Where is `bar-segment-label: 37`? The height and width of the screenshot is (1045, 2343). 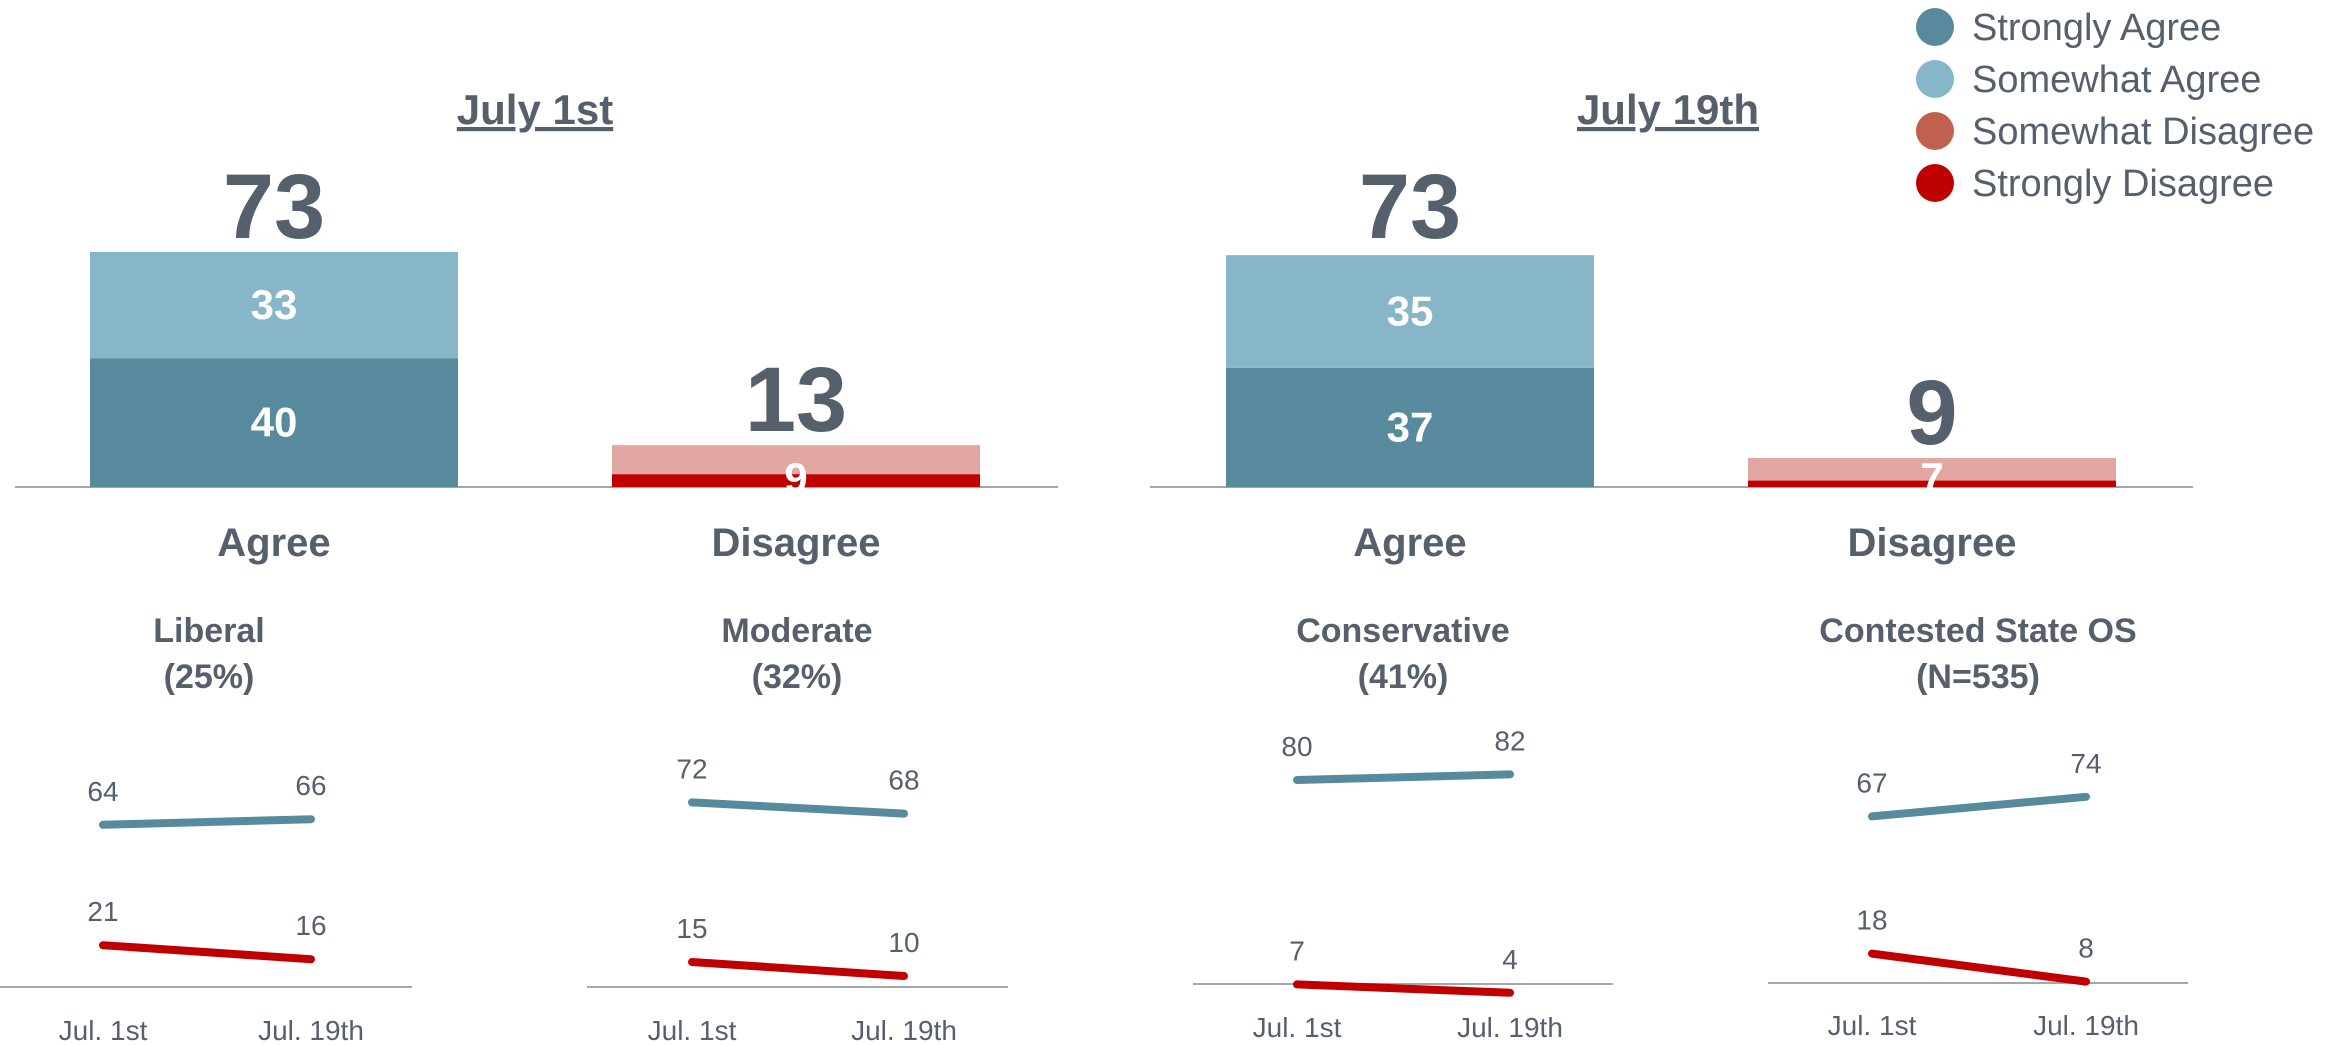
bar-segment-label: 37 is located at coordinates (1410, 426).